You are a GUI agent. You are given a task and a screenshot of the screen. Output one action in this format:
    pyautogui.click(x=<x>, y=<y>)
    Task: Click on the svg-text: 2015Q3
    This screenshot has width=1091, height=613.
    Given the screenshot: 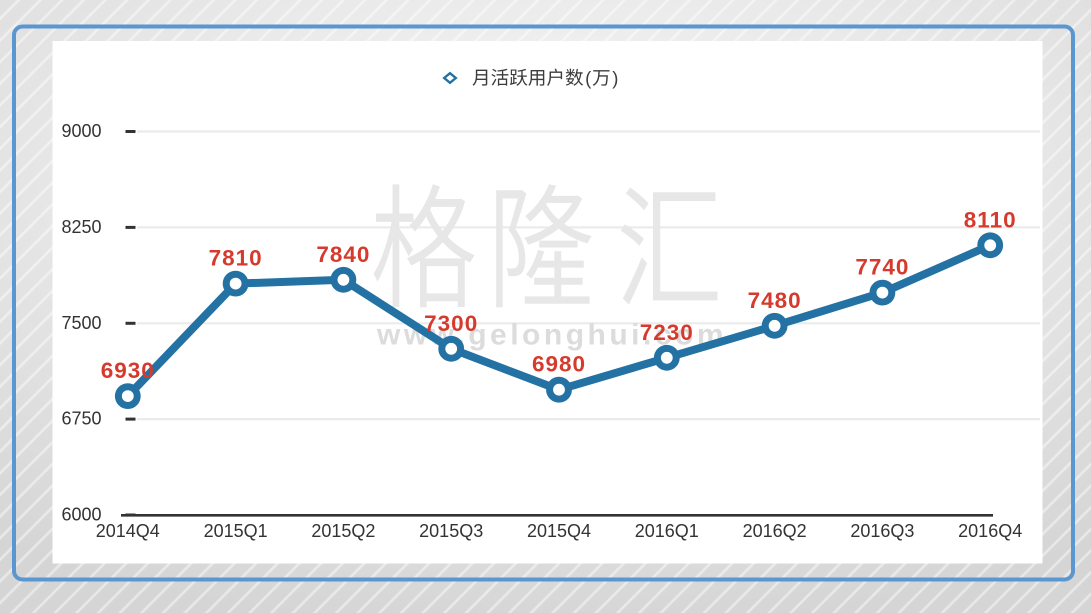 What is the action you would take?
    pyautogui.click(x=451, y=531)
    